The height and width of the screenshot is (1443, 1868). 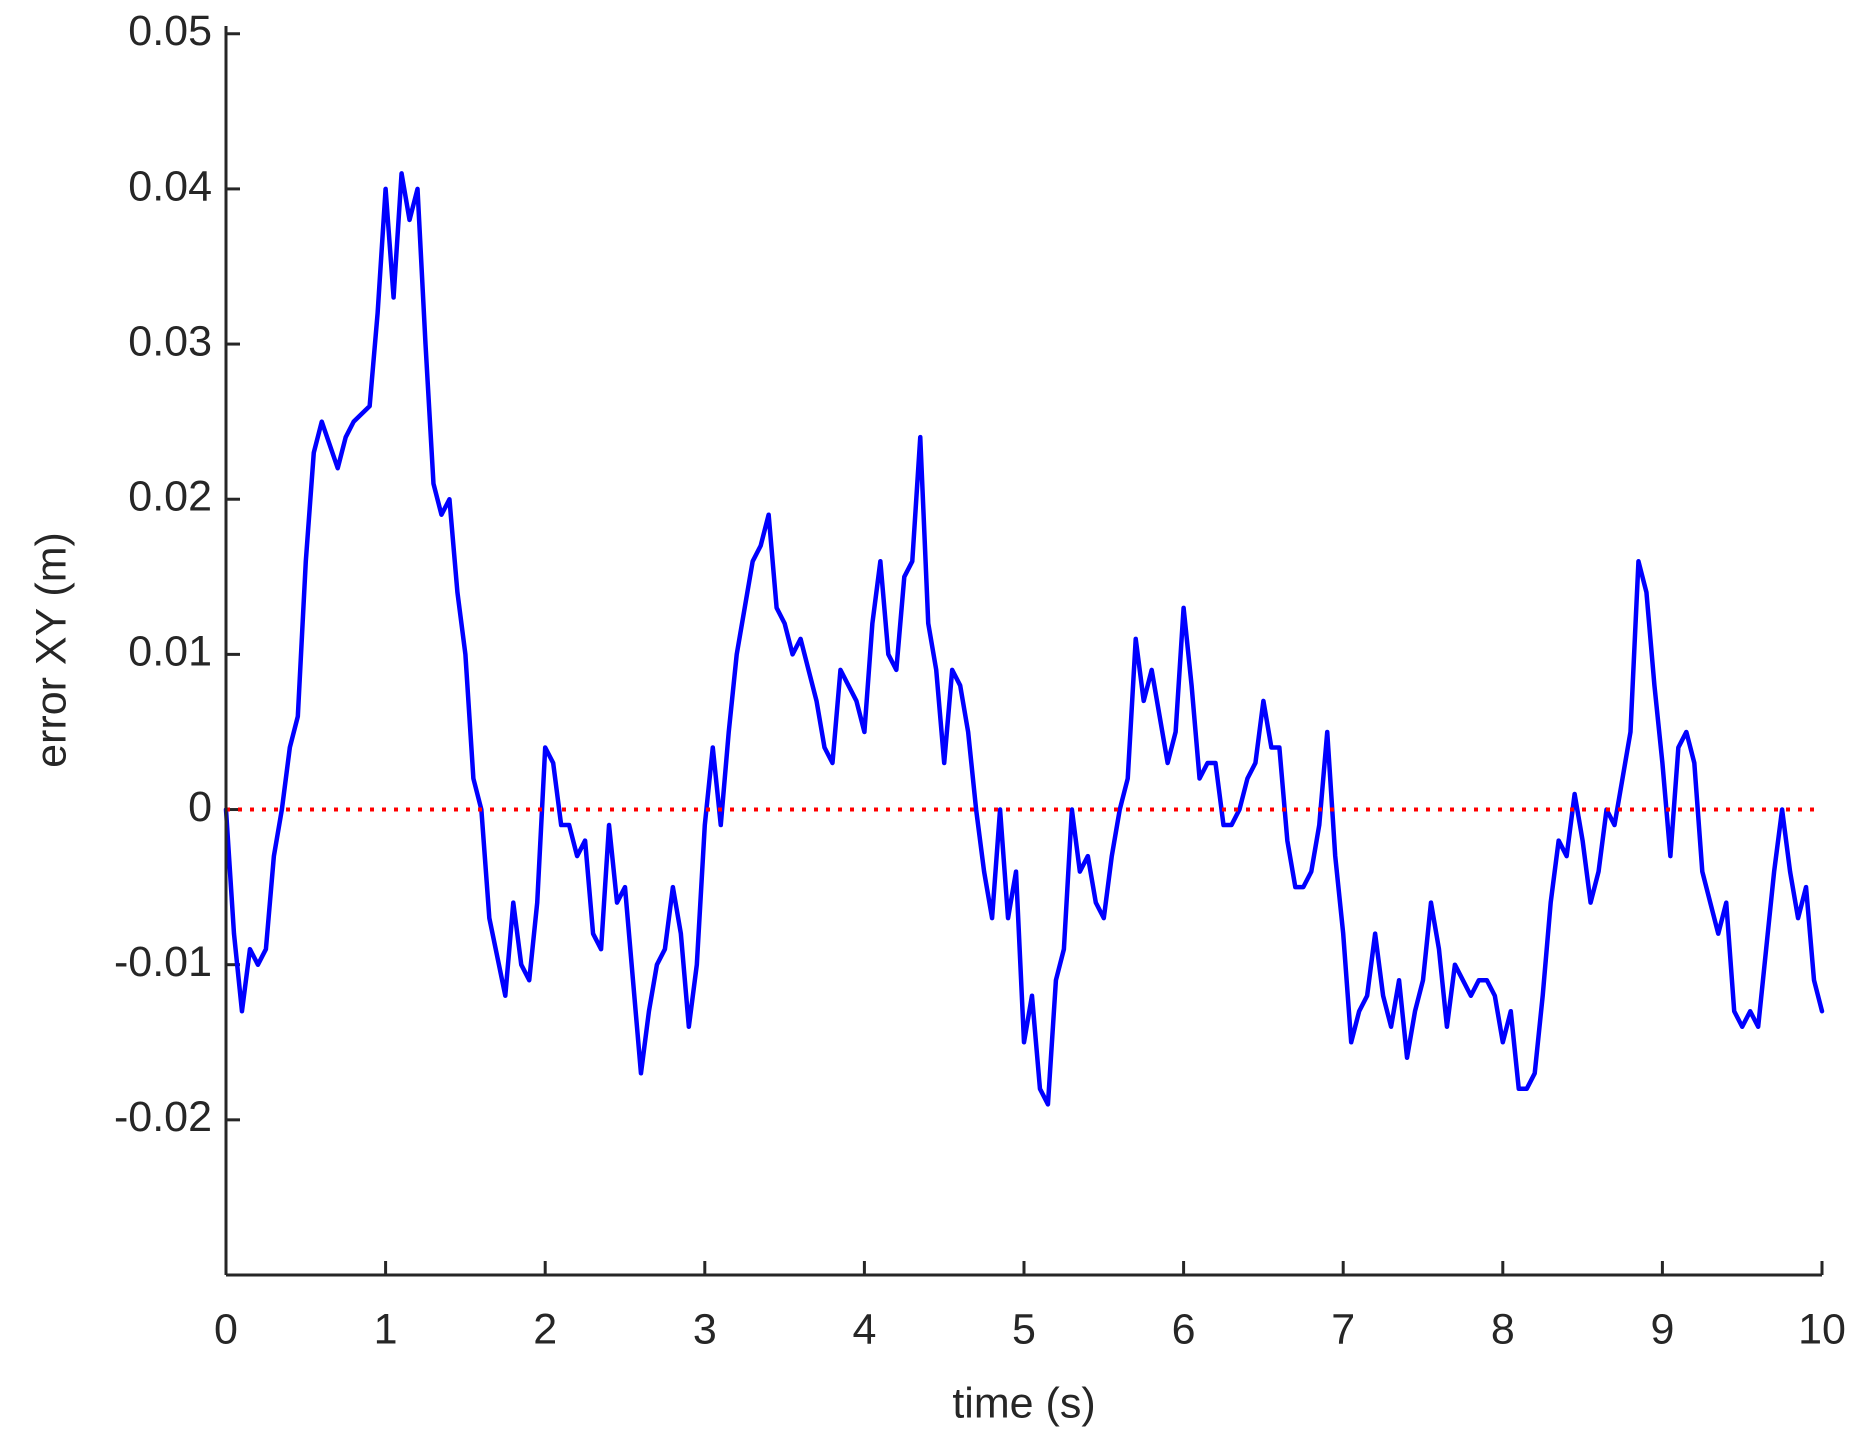 I want to click on x-tick-label: 1, so click(x=386, y=1329).